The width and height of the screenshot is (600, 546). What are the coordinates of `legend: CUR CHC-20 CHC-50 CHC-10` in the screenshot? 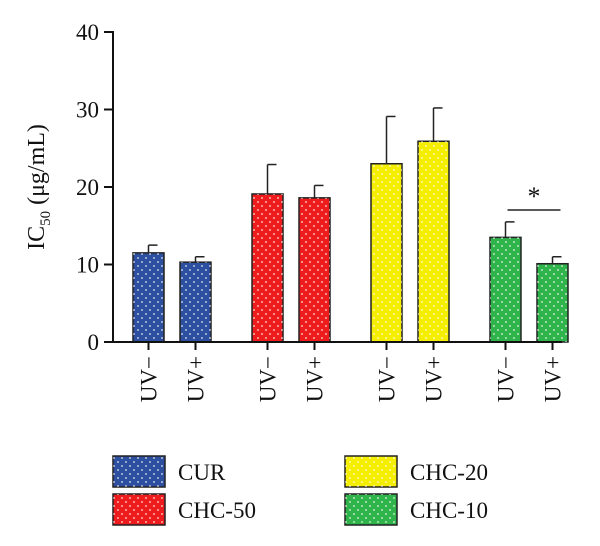 It's located at (300, 490).